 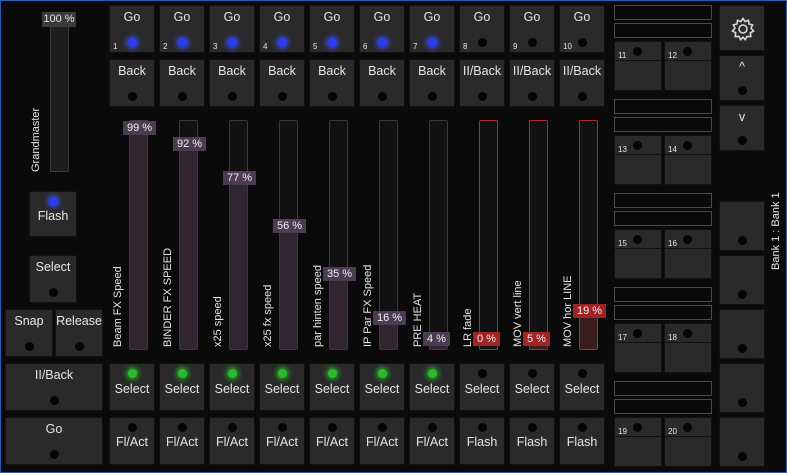 I want to click on fl-act-button-2: Fl/Act, so click(x=182, y=441).